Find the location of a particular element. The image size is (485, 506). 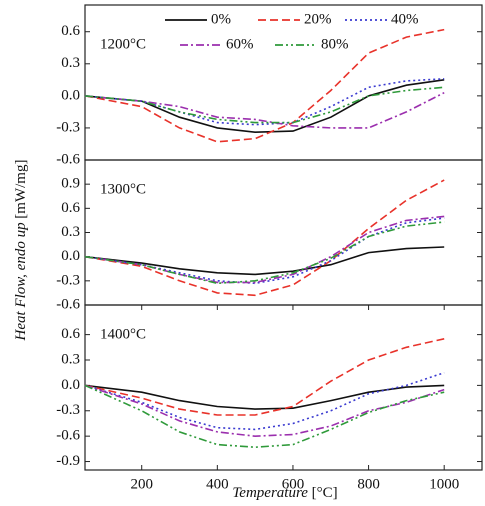

x-axis-label-text: Temperature is located at coordinates (270, 493).